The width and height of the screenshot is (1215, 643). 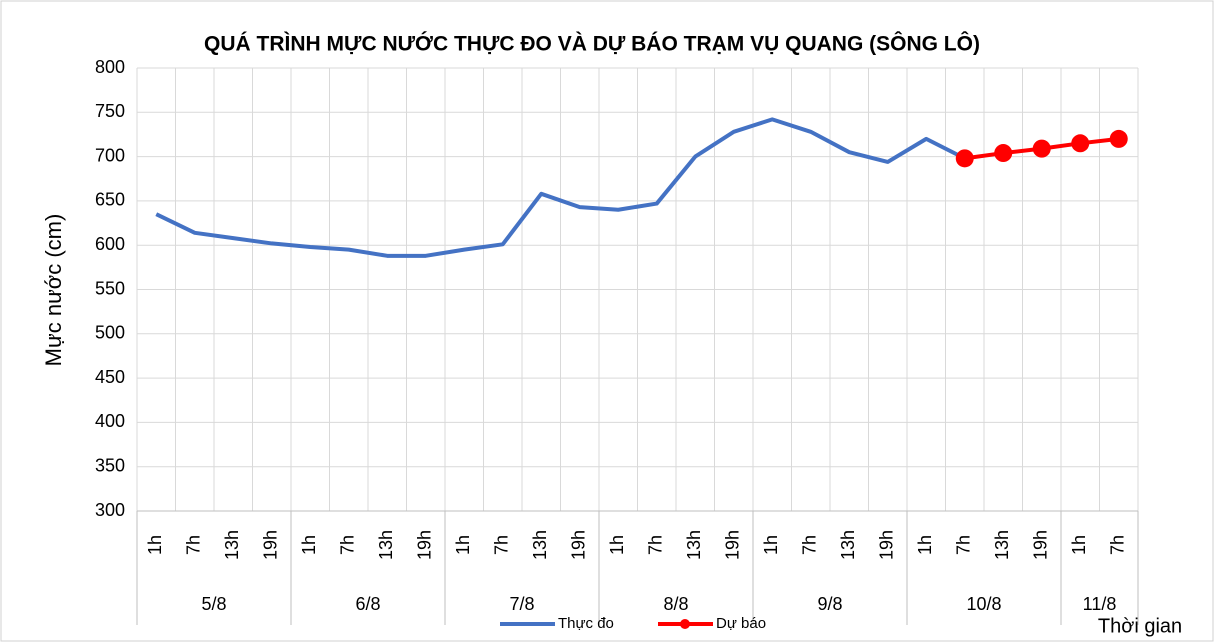 I want to click on y-tick-label: 600, so click(x=110, y=244).